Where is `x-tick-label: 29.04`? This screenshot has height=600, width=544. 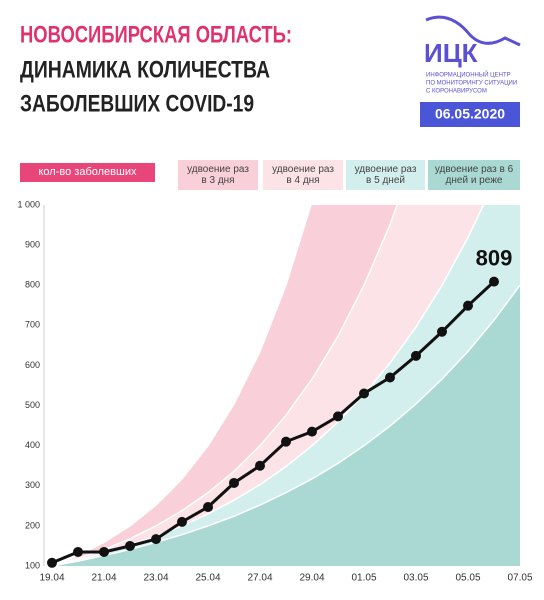 x-tick-label: 29.04 is located at coordinates (311, 578).